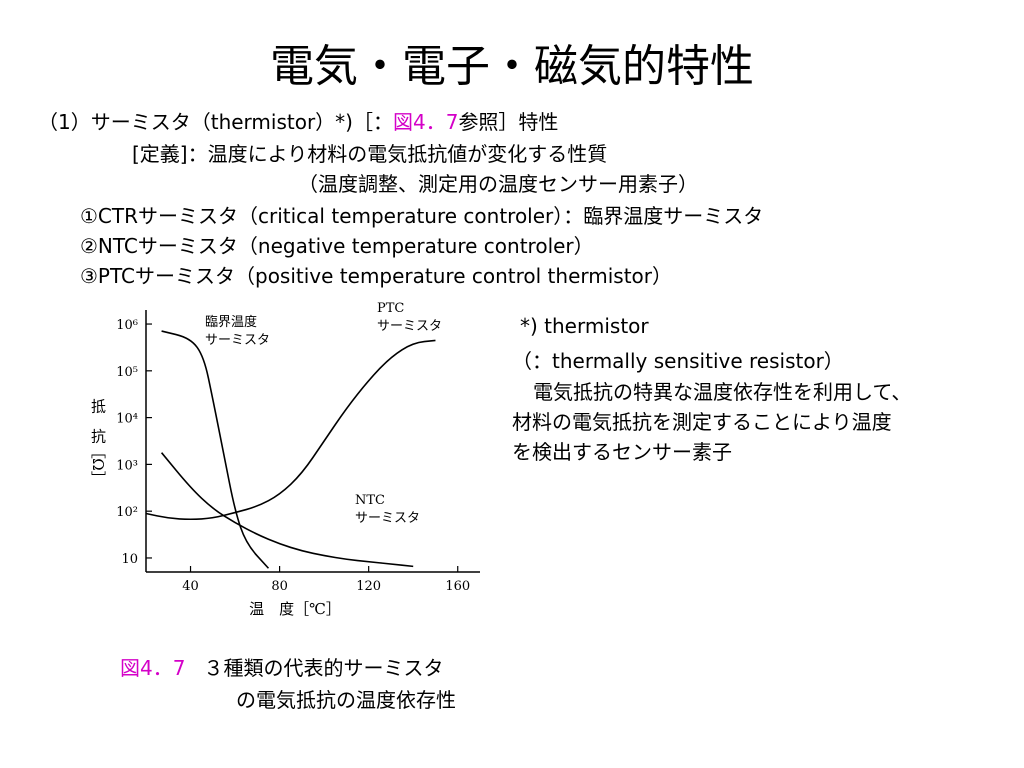  I want to click on figure-reference: 図4．7, so click(425, 122).